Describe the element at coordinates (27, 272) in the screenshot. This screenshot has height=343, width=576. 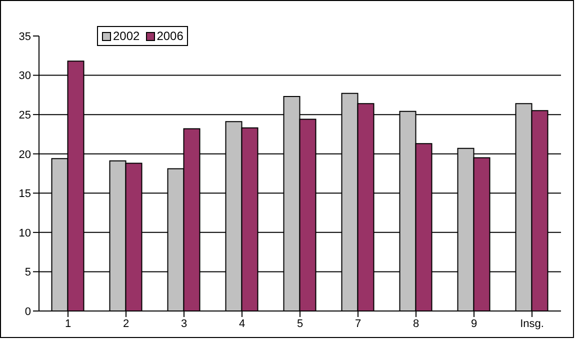
I see `y-tick-label: 5` at that location.